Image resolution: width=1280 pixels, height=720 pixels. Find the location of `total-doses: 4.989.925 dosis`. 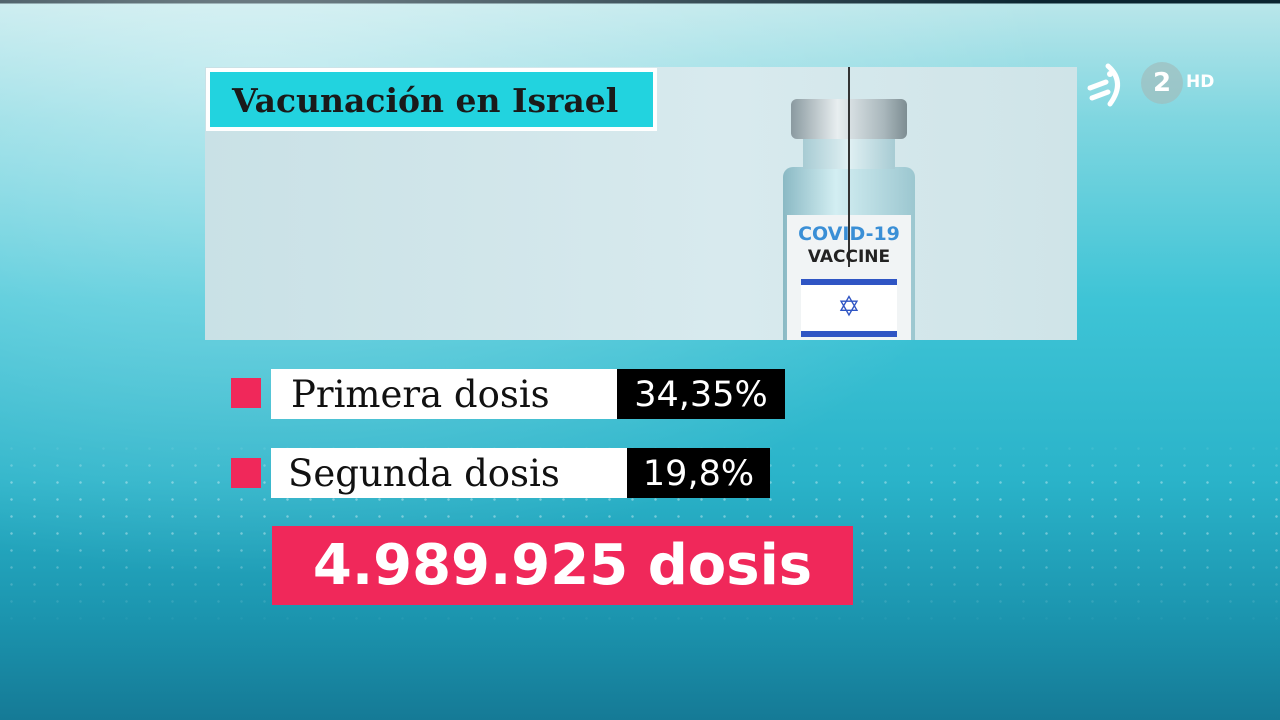

total-doses: 4.989.925 dosis is located at coordinates (562, 565).